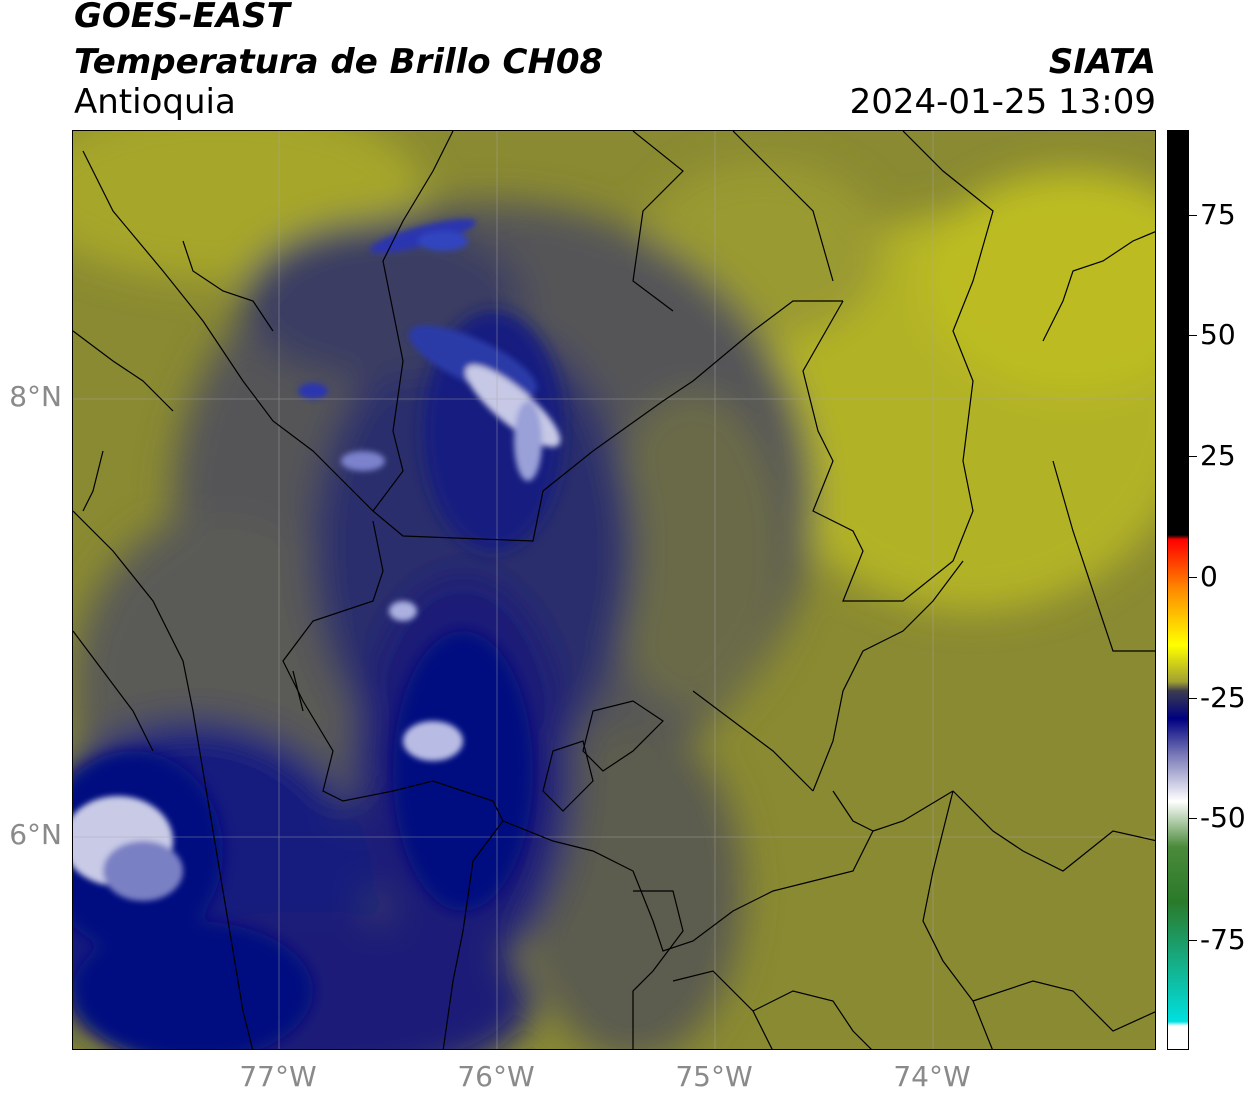  What do you see at coordinates (1218, 455) in the screenshot?
I see `colorbar-tick-label: 25` at bounding box center [1218, 455].